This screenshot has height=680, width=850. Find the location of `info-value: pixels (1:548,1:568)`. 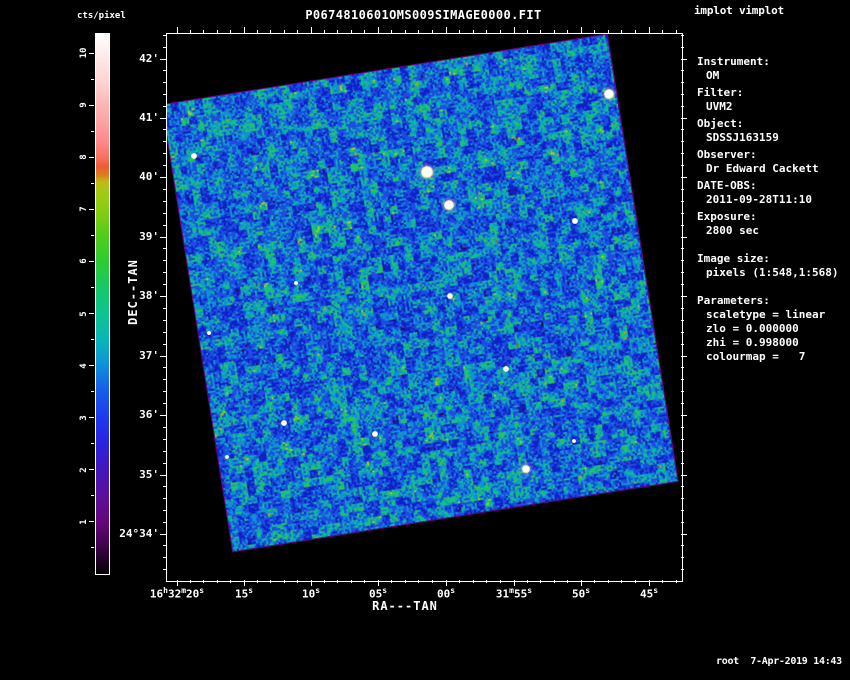

info-value: pixels (1:548,1:568) is located at coordinates (772, 272).